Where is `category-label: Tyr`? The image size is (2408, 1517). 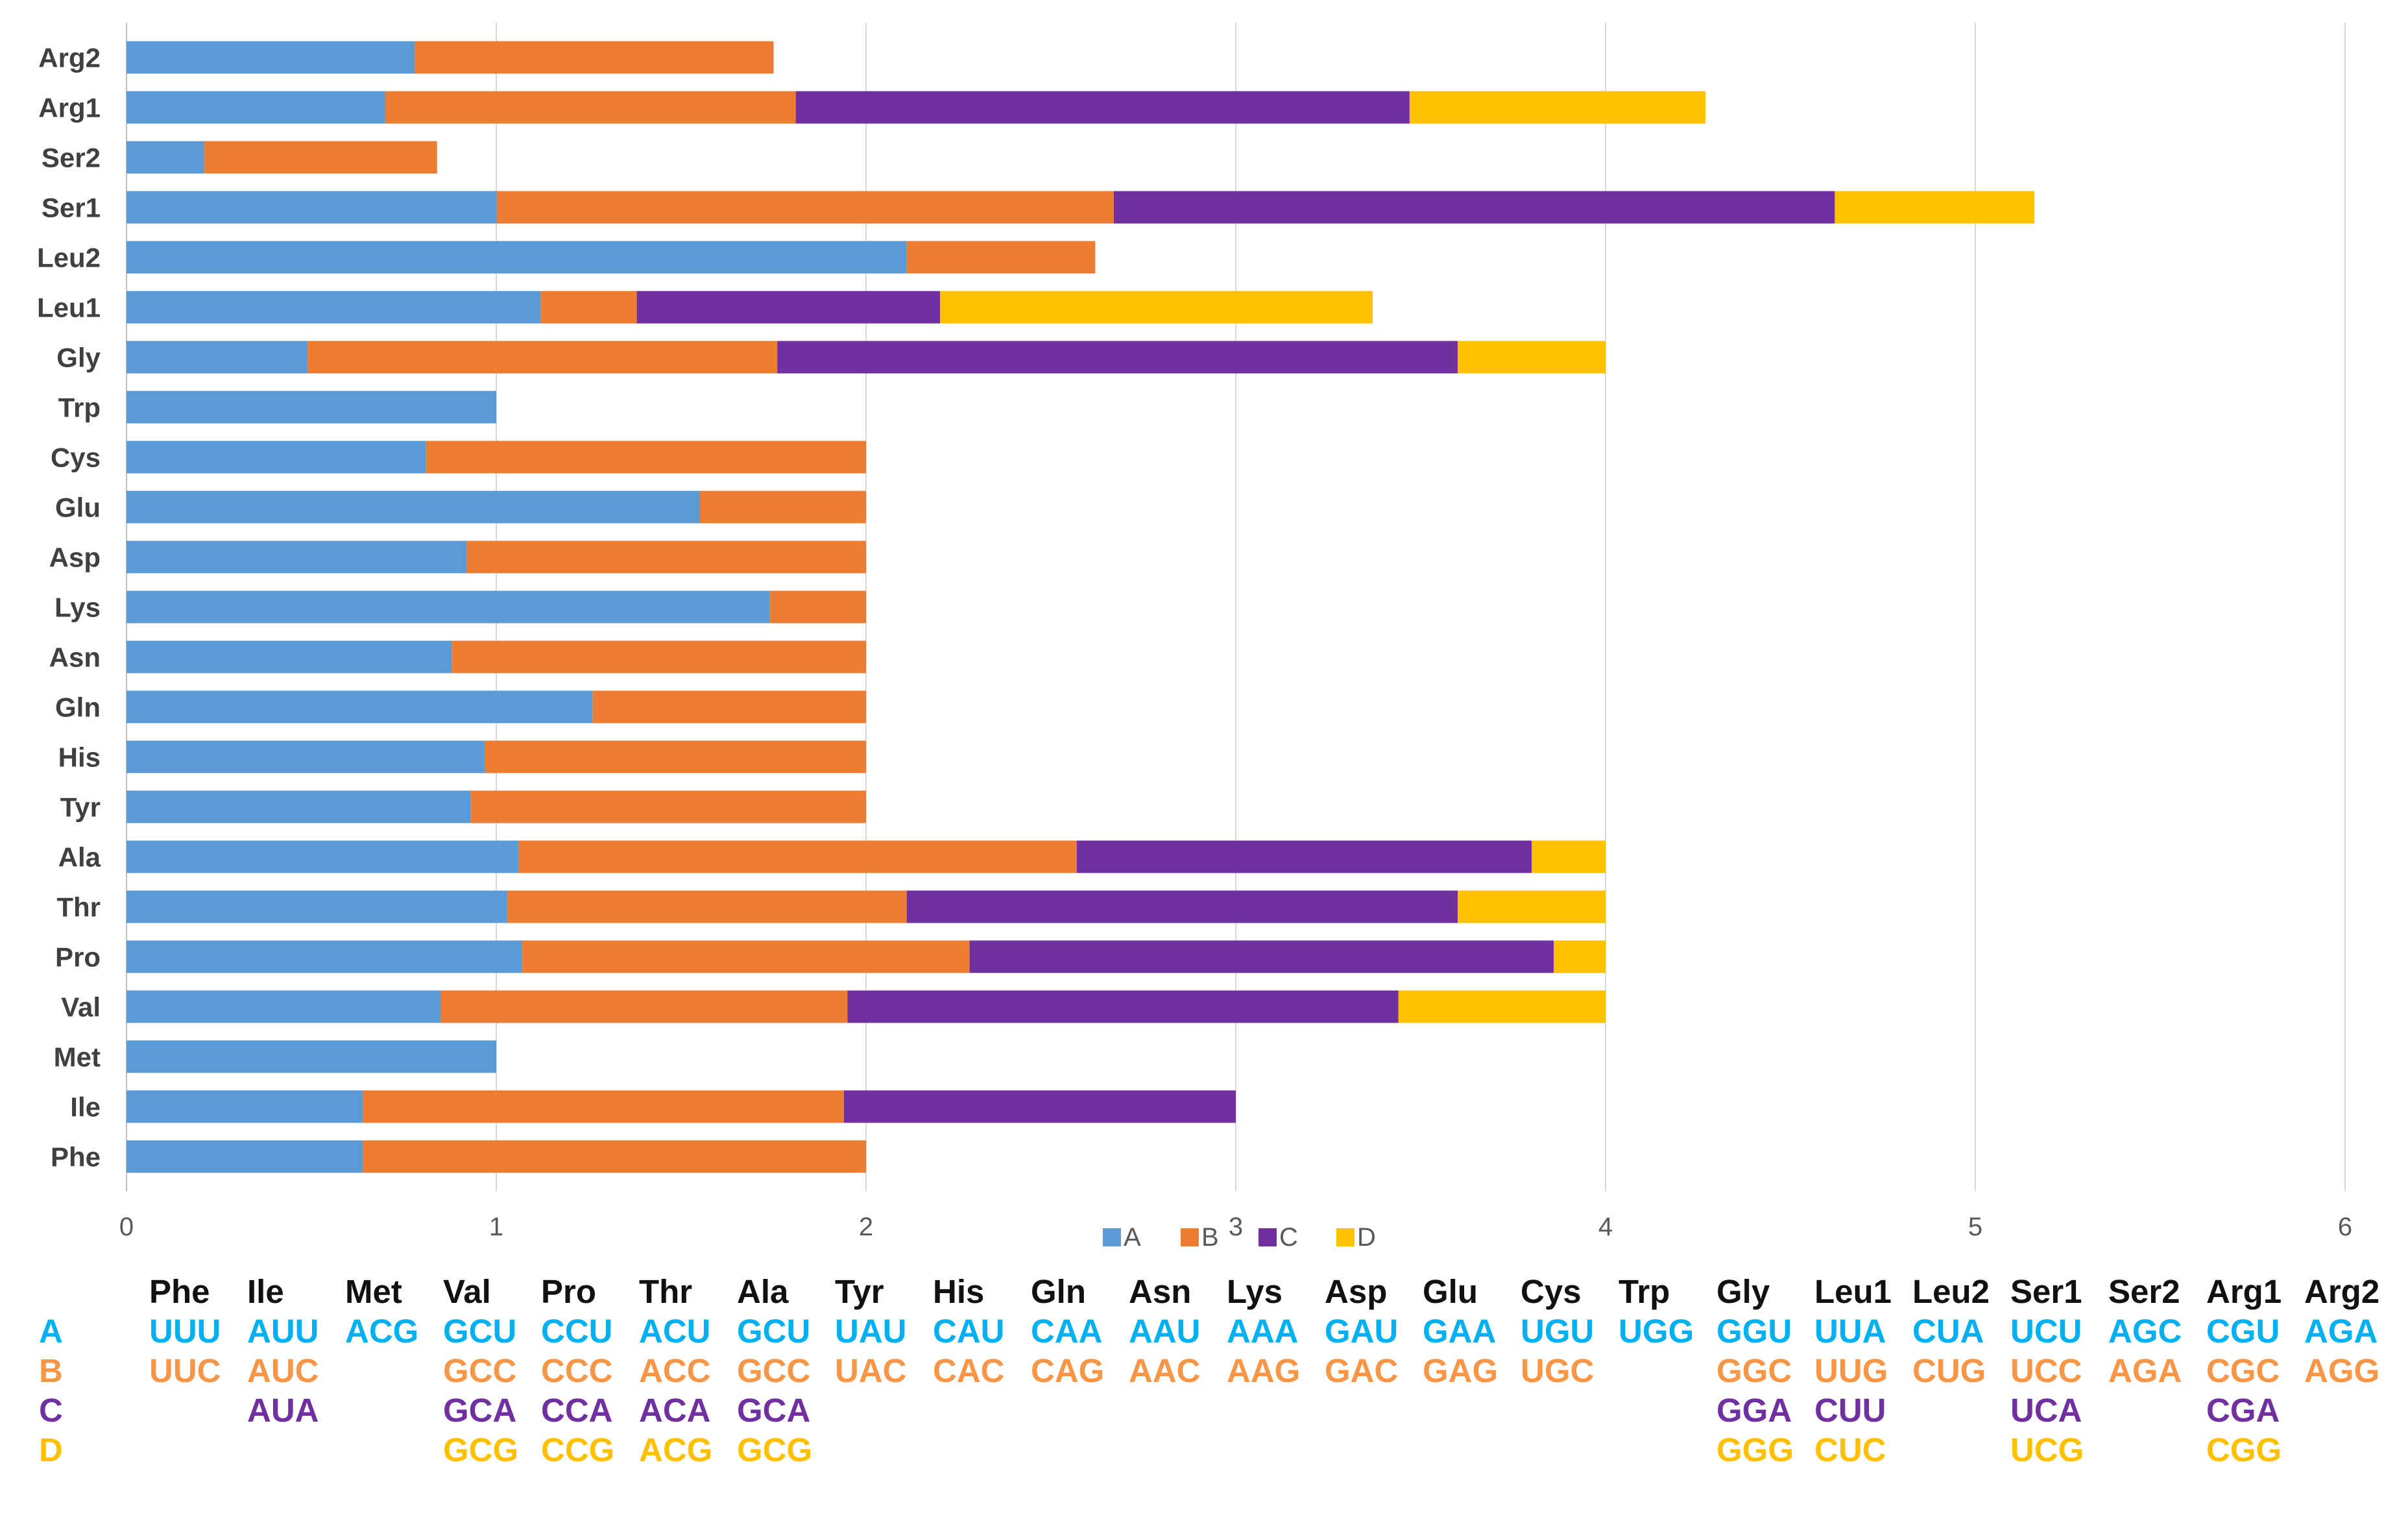 category-label: Tyr is located at coordinates (80, 807).